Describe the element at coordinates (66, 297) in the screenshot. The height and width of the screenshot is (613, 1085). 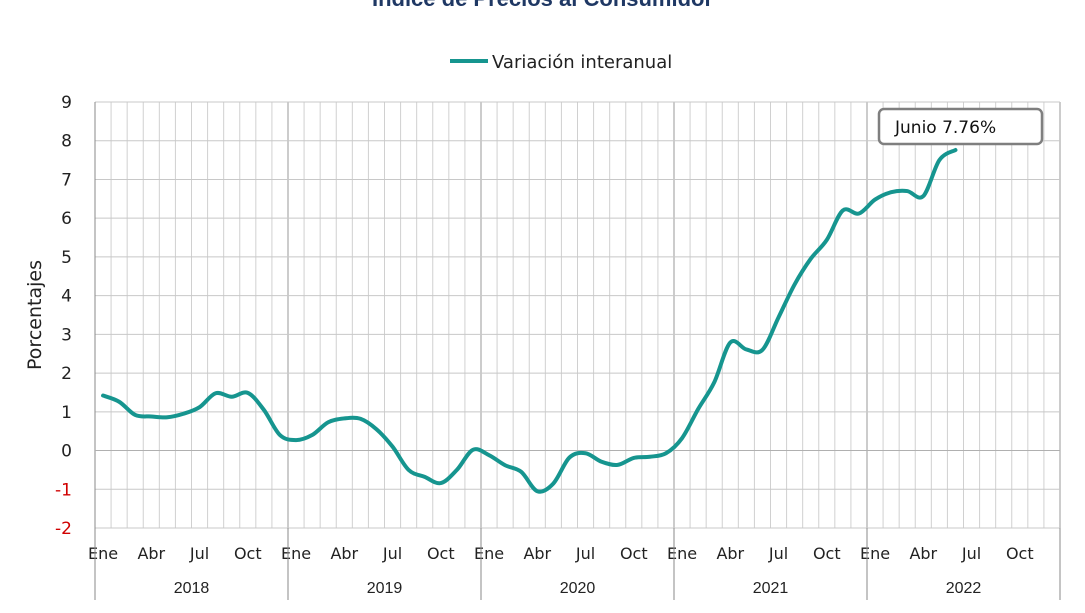
I see `y-tick-label: 4` at that location.